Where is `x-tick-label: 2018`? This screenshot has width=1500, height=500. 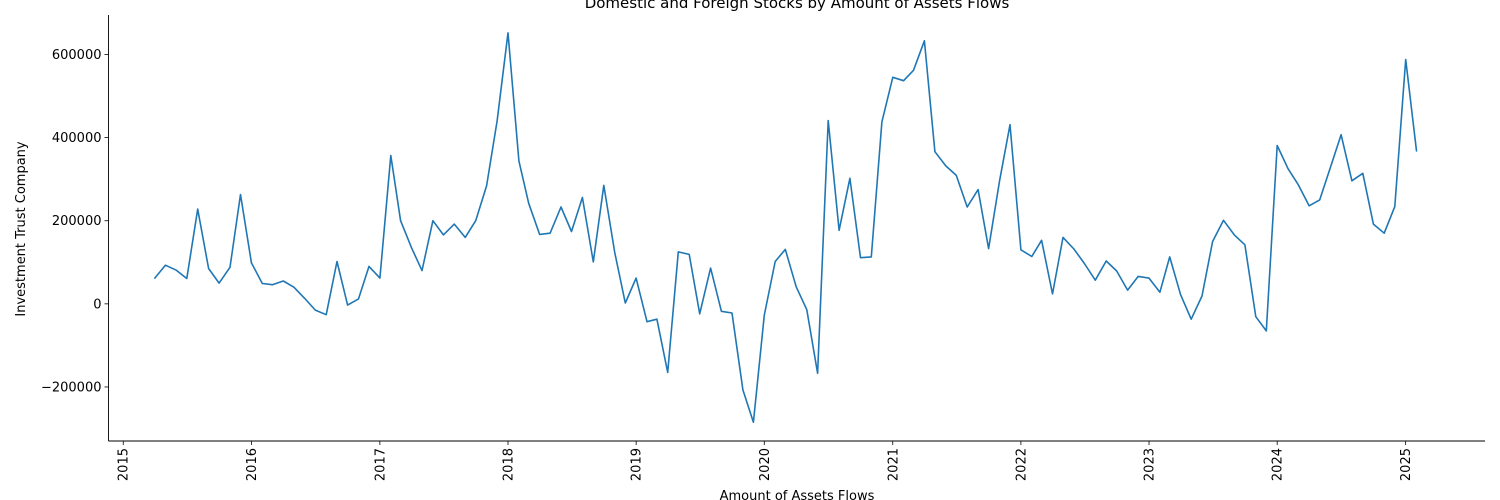 x-tick-label: 2018 is located at coordinates (509, 464).